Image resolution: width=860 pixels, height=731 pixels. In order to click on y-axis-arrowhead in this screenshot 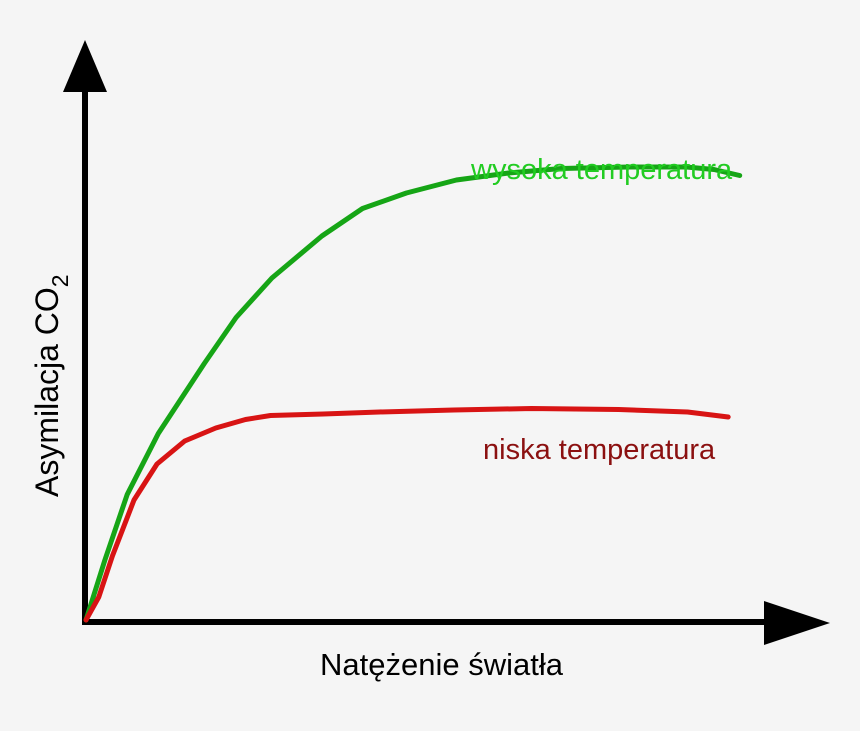, I will do `click(85, 66)`.